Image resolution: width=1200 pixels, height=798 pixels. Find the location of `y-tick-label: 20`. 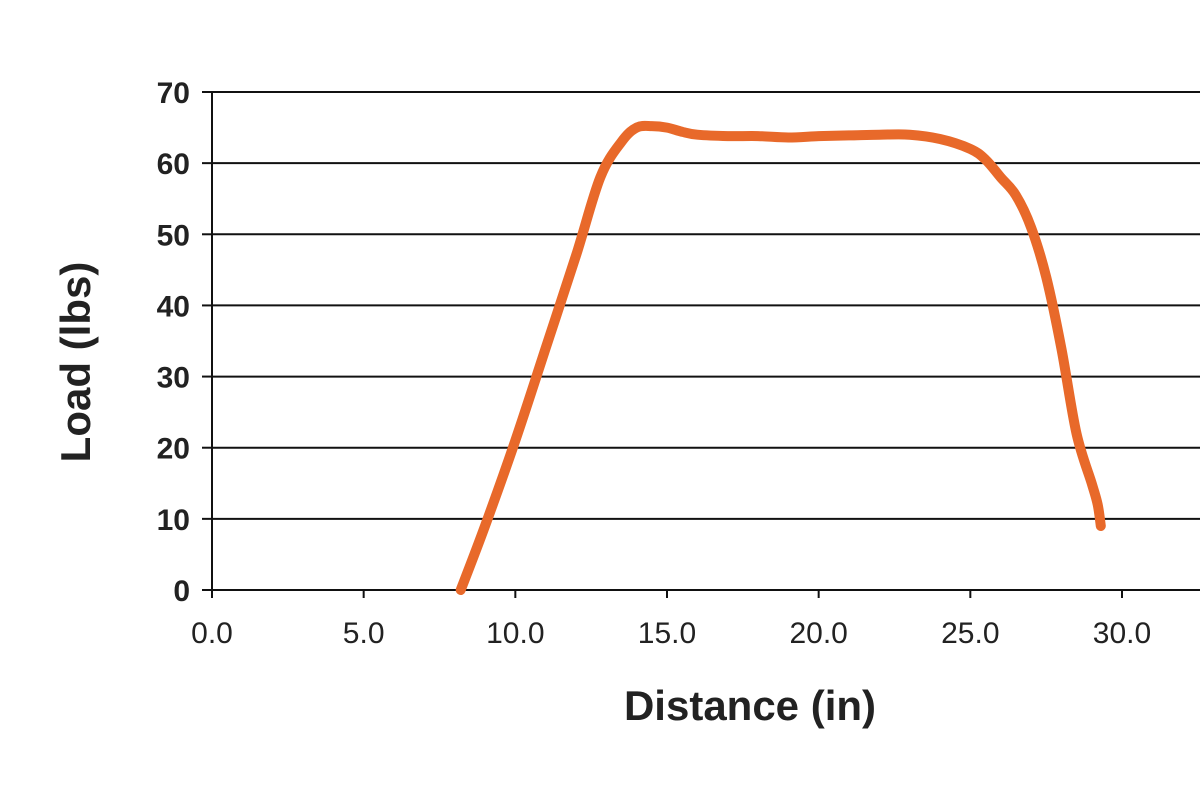

y-tick-label: 20 is located at coordinates (173, 449).